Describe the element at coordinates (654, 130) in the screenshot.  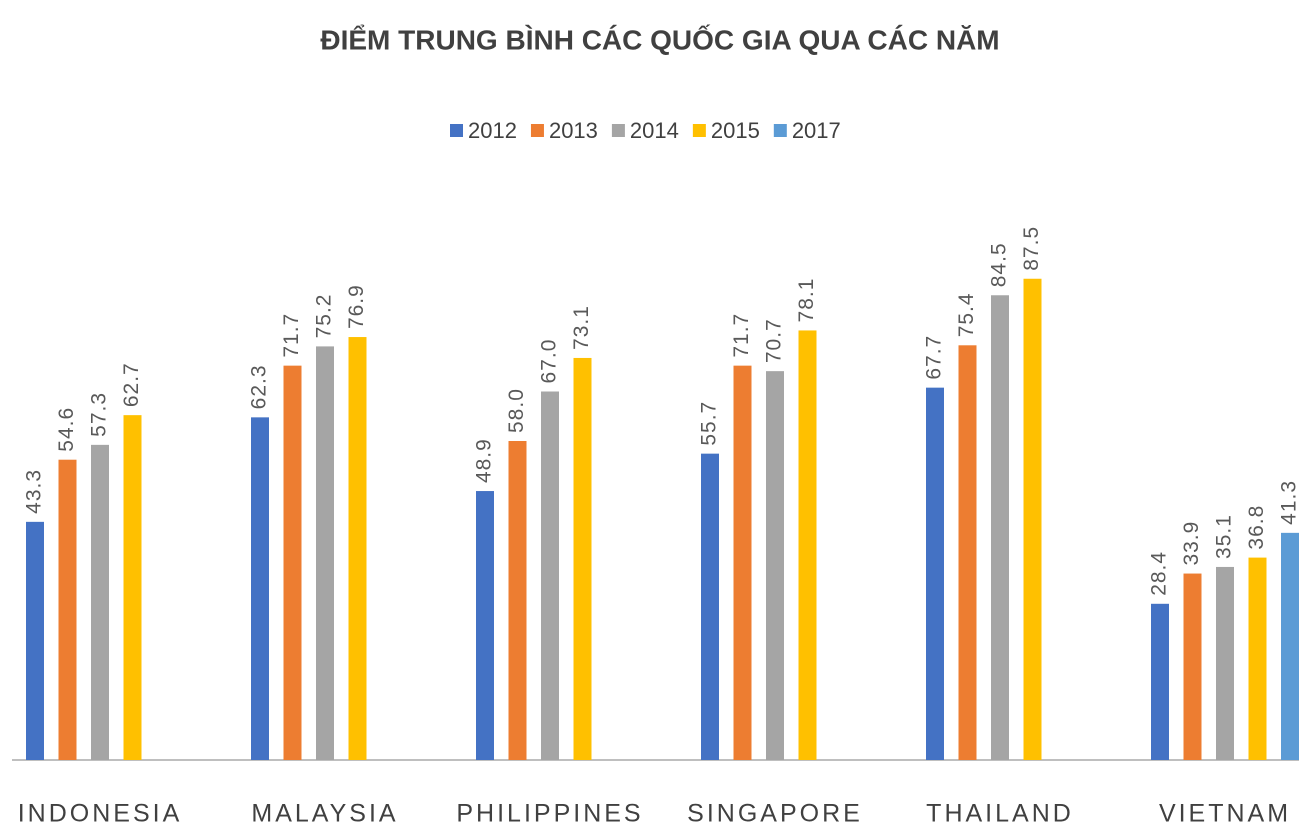
I see `legend-label: 2014` at that location.